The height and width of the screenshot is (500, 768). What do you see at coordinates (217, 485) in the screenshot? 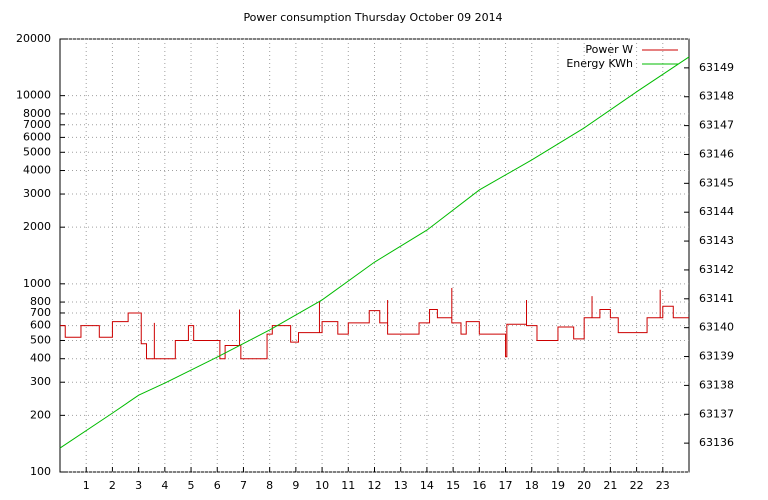
I see `x-tick-label: 6` at bounding box center [217, 485].